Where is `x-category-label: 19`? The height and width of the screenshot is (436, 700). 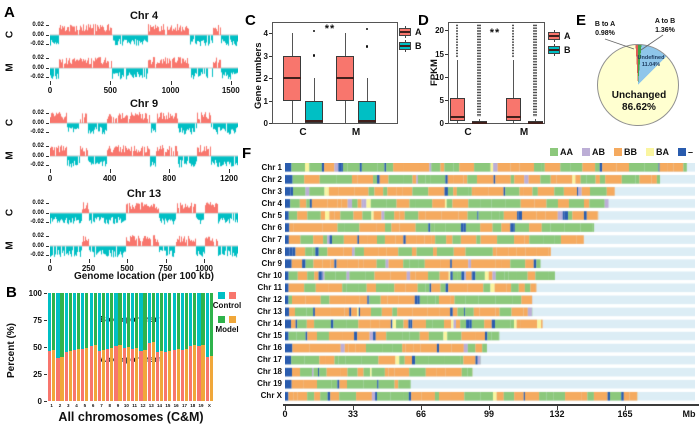 x-category-label: 19 is located at coordinates (201, 405).